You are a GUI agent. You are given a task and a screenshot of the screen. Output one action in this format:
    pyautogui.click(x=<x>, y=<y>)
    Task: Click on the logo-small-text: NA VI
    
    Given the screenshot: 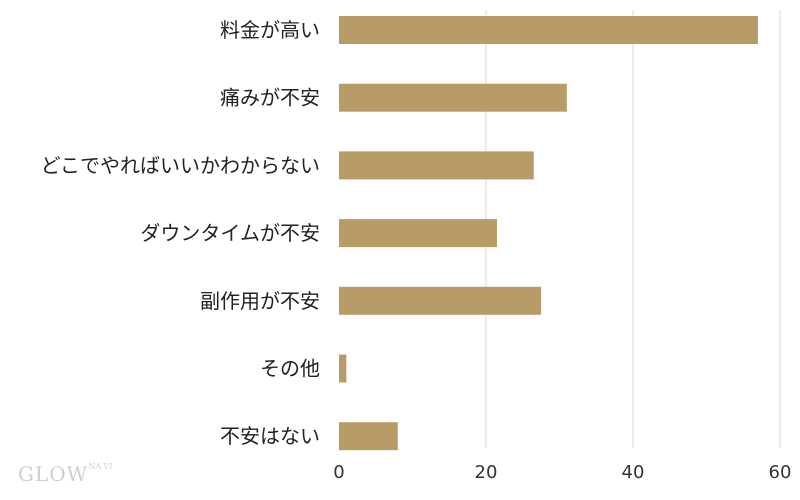 What is the action you would take?
    pyautogui.click(x=100, y=466)
    